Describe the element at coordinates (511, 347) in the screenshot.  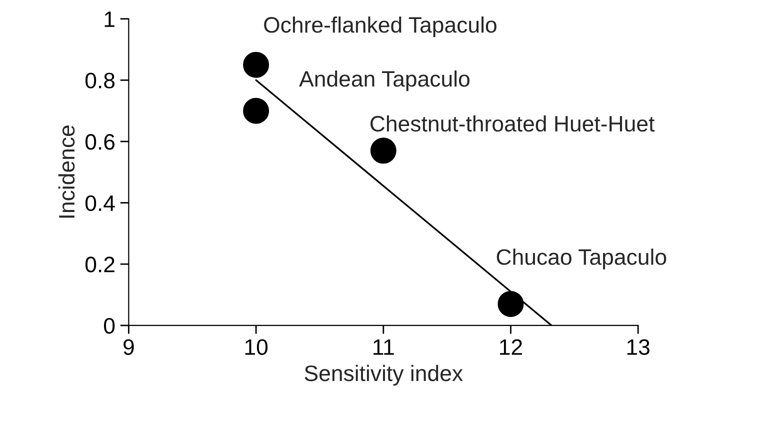
I see `x-tick-label: 12` at that location.